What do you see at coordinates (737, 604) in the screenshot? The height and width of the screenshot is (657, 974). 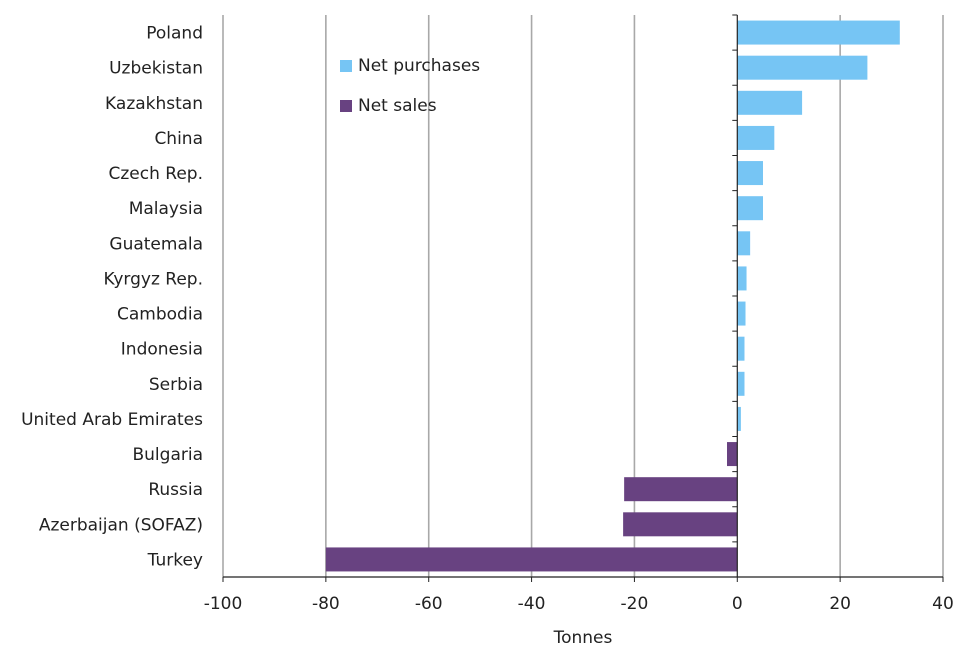 I see `x-tick-label-0: 0` at bounding box center [737, 604].